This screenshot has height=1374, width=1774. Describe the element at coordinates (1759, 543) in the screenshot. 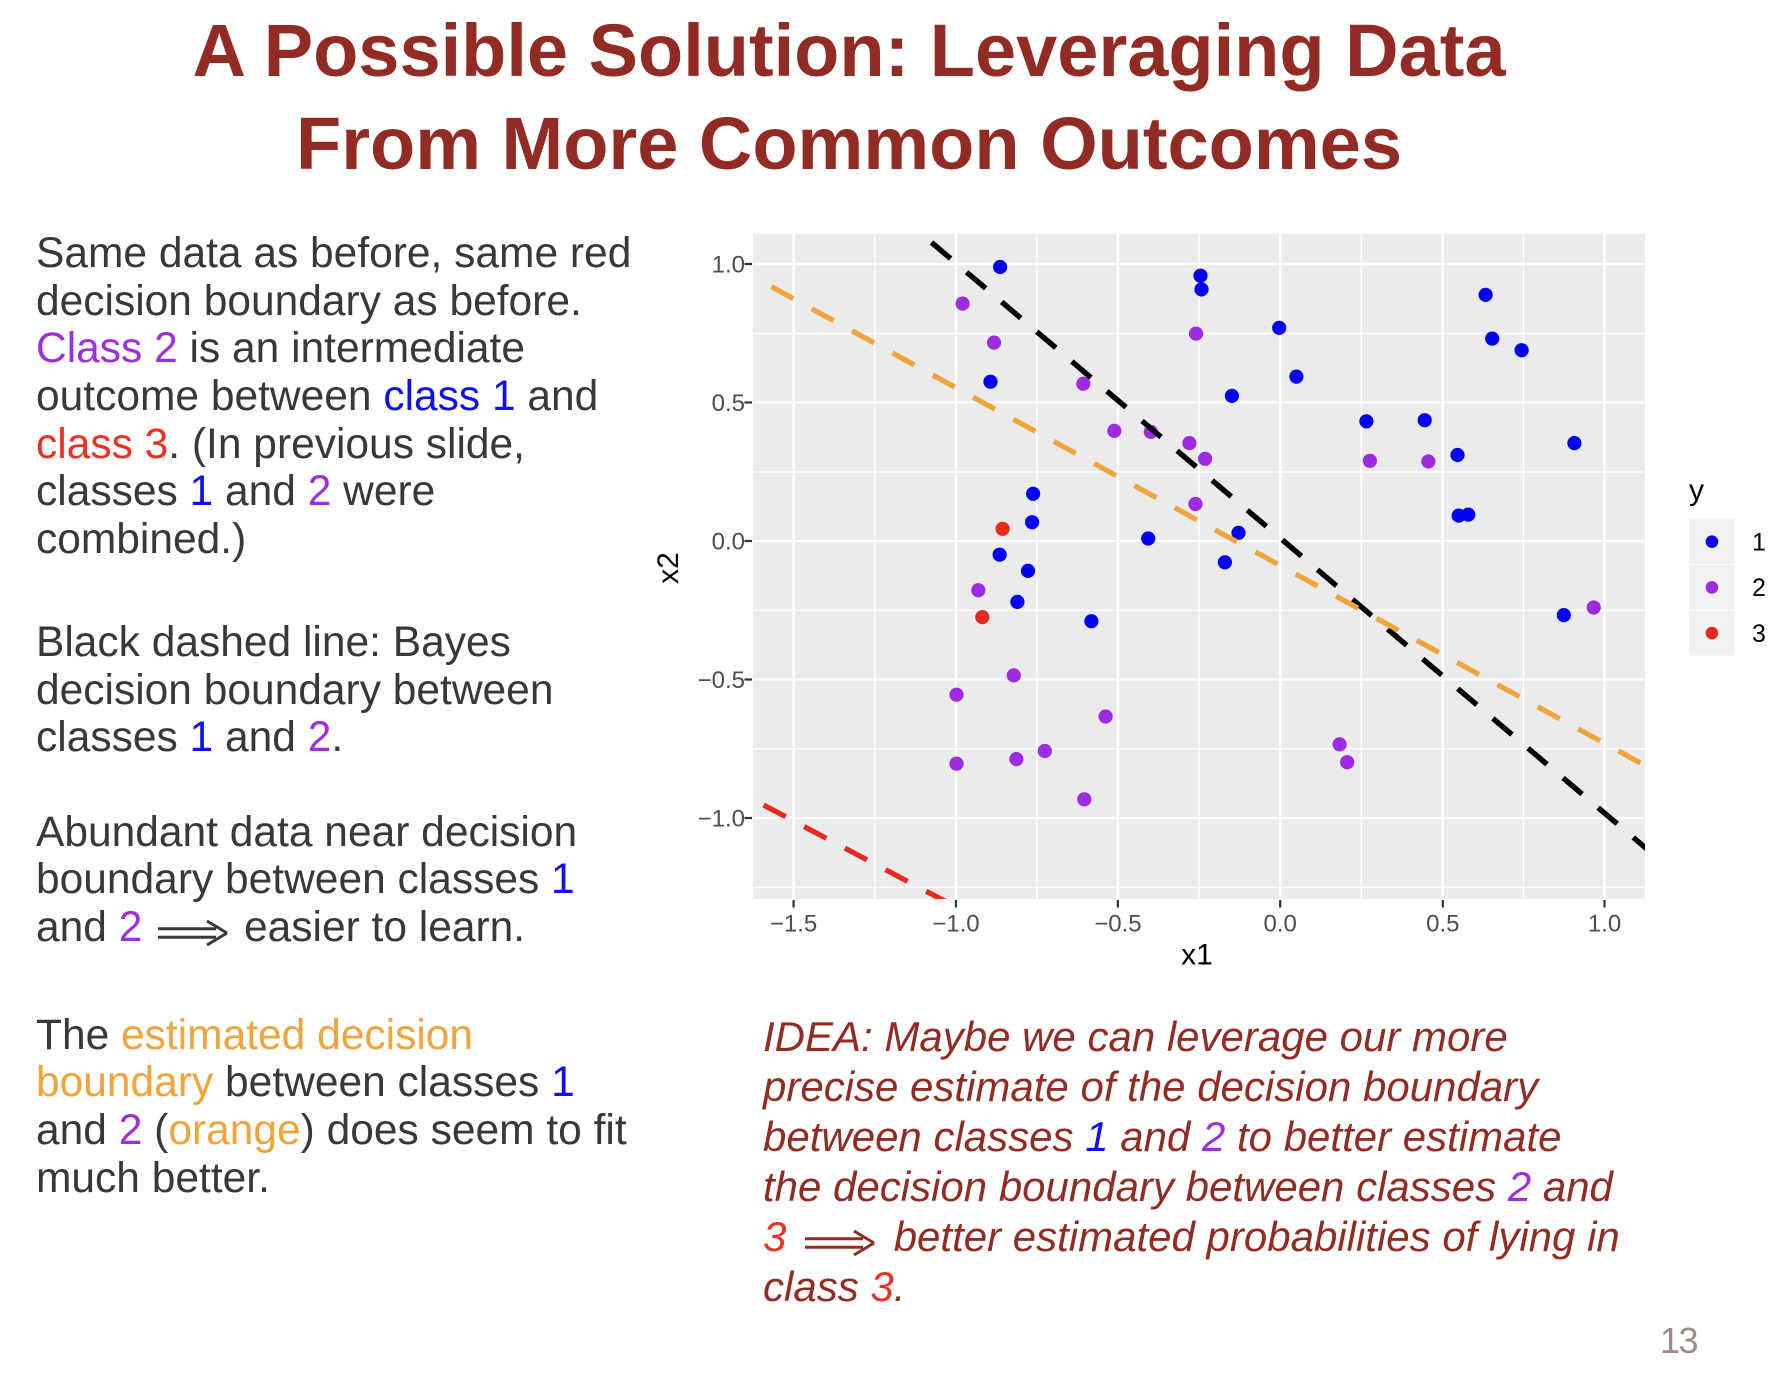

I see `svg-text: 1` at that location.